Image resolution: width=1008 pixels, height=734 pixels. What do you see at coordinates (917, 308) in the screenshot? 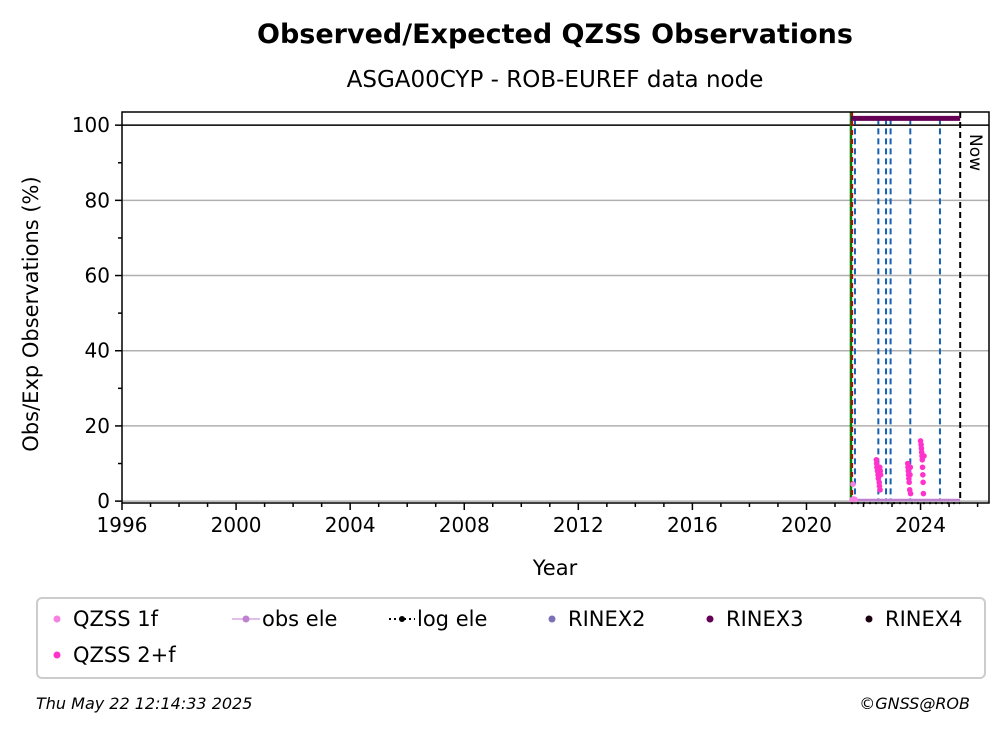
I see `plot-area: Now` at bounding box center [917, 308].